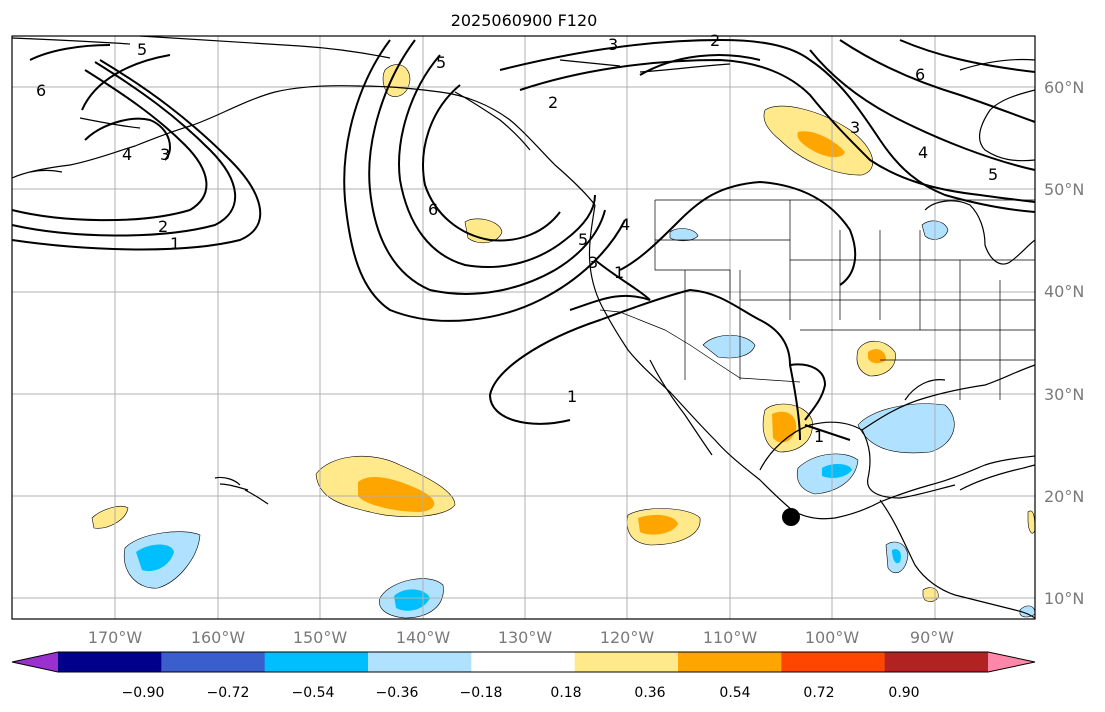 This screenshot has width=1105, height=712. Describe the element at coordinates (525, 637) in the screenshot. I see `lon-tick-label: 130°W` at that location.